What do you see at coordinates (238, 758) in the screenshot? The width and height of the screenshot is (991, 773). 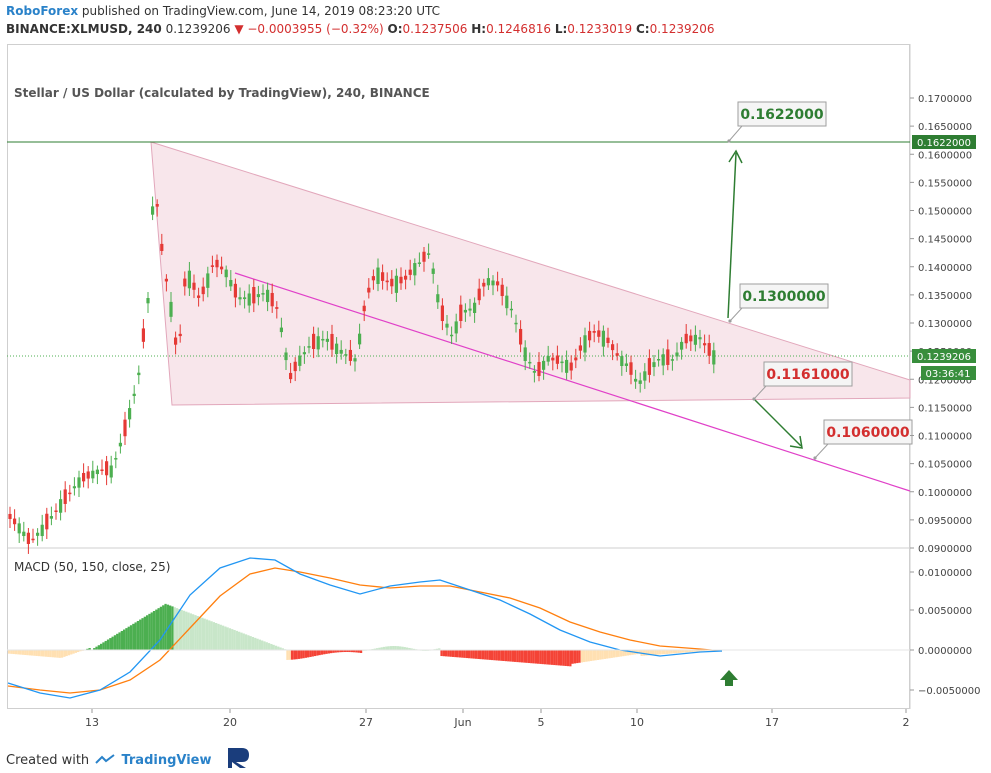 I see `roboforex-logo-icon` at bounding box center [238, 758].